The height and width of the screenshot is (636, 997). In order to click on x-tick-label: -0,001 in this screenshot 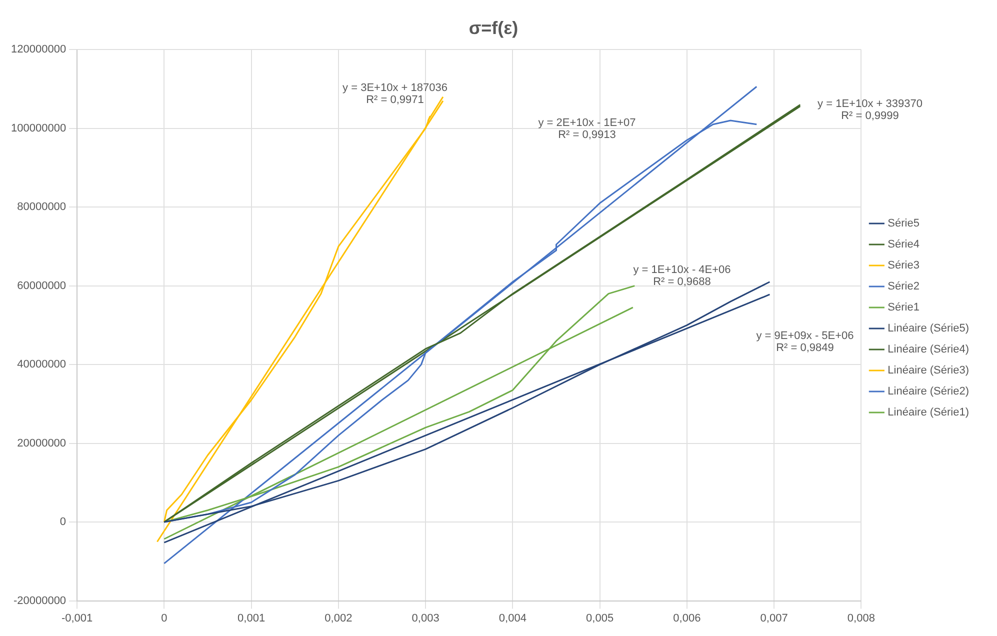, I will do `click(77, 618)`.